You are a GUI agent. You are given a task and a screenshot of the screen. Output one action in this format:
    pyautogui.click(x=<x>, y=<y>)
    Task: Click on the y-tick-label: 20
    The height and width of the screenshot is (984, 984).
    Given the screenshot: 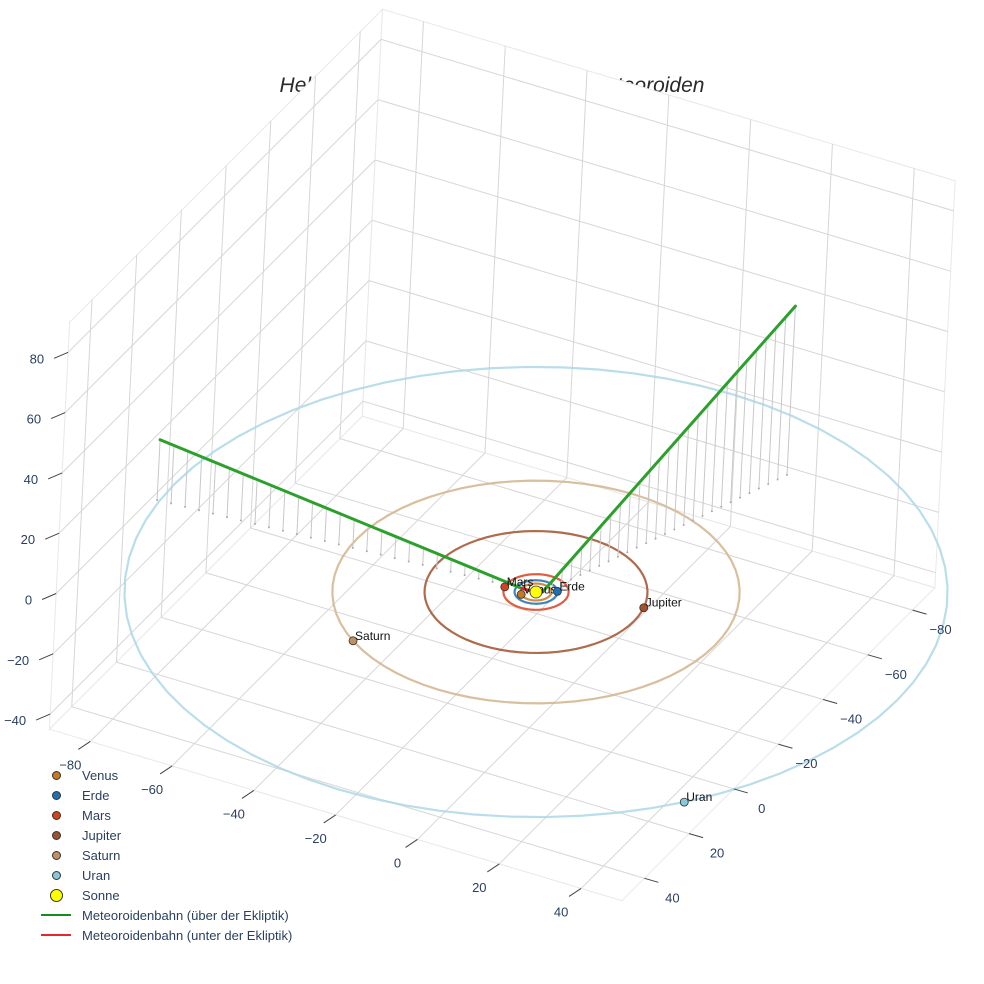 What is the action you would take?
    pyautogui.click(x=717, y=853)
    